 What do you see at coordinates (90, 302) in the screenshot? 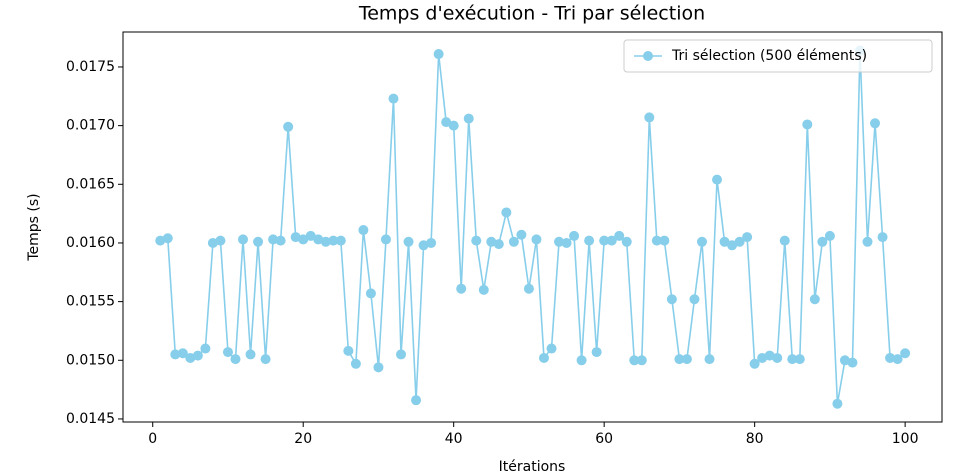
I see `y-tick-label: 0.0155` at bounding box center [90, 302].